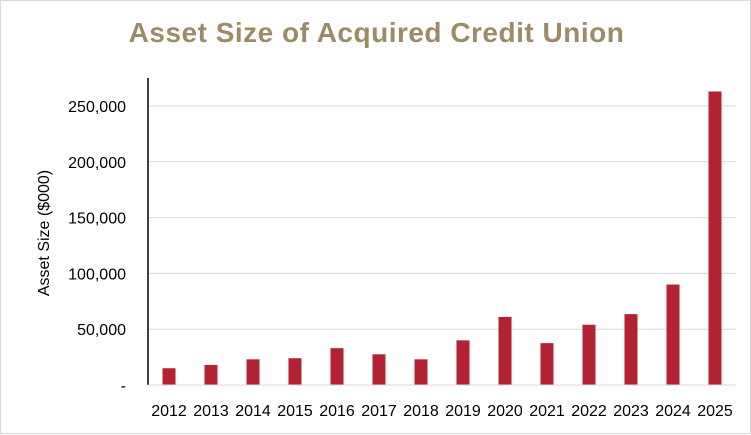 This screenshot has height=435, width=751. I want to click on bar-2018, so click(421, 372).